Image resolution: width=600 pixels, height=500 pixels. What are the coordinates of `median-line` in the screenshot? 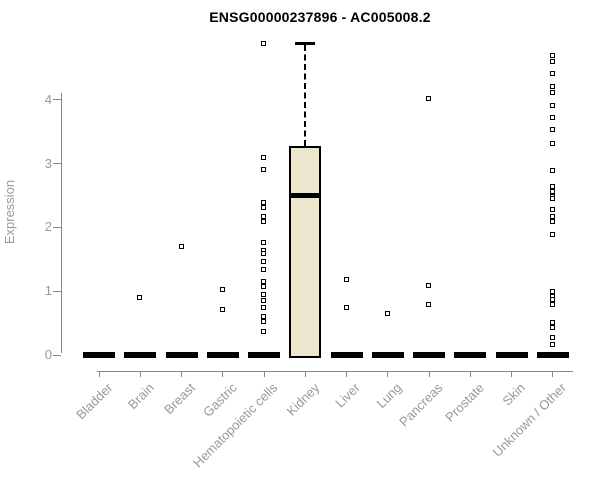 It's located at (305, 195).